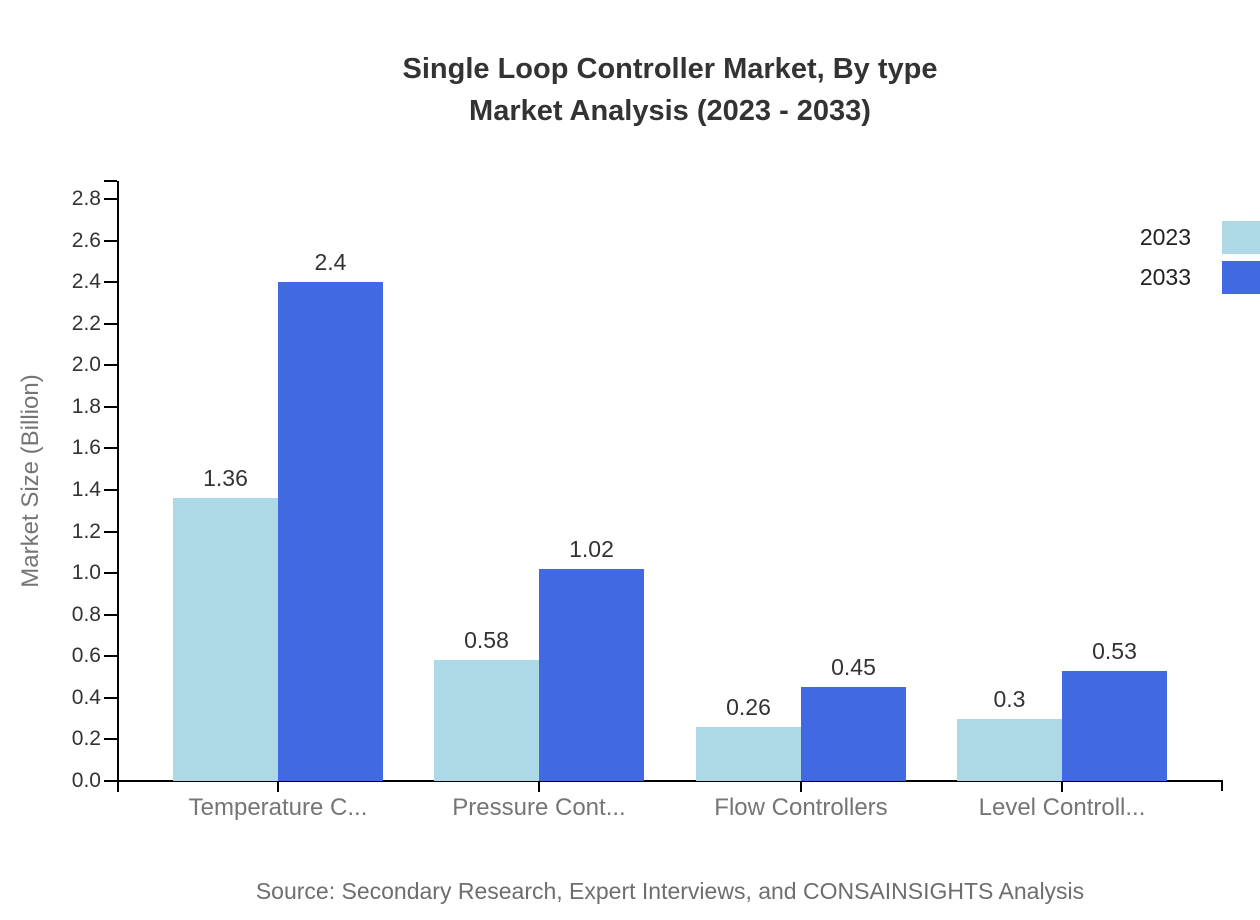  What do you see at coordinates (670, 781) in the screenshot?
I see `x-axis-line` at bounding box center [670, 781].